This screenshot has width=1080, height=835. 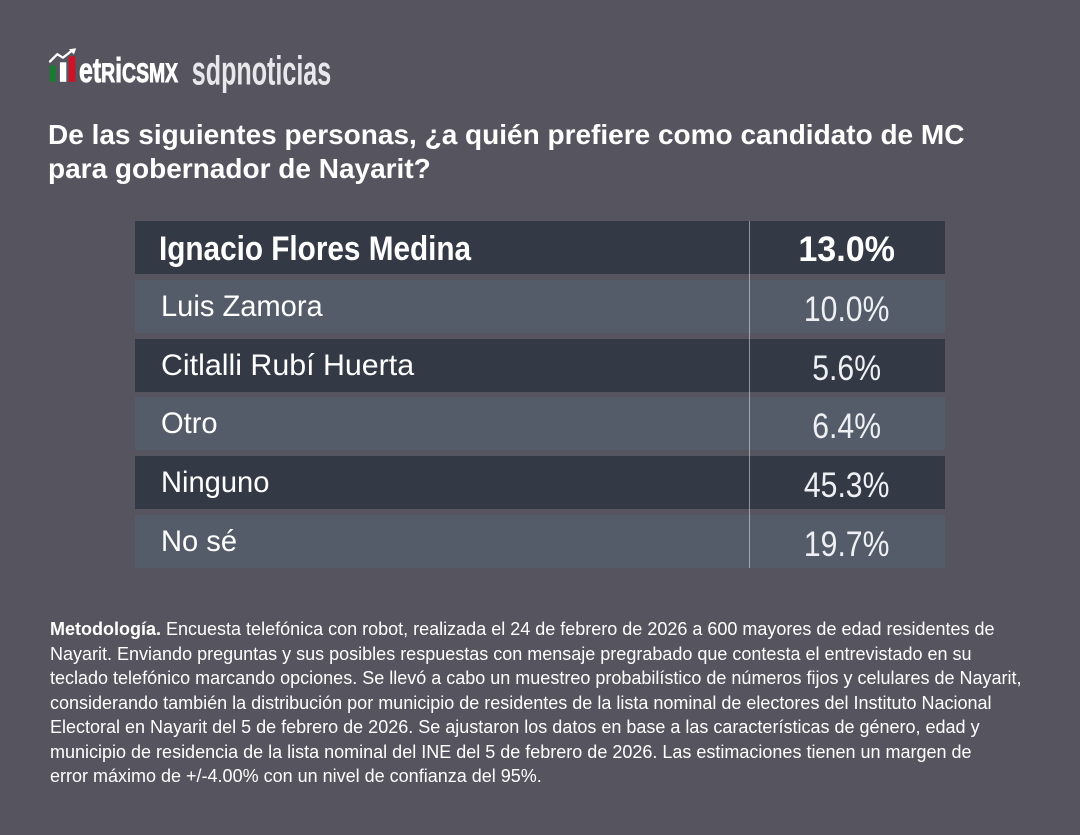 What do you see at coordinates (261, 70) in the screenshot?
I see `svg-text: sdpnoticias` at bounding box center [261, 70].